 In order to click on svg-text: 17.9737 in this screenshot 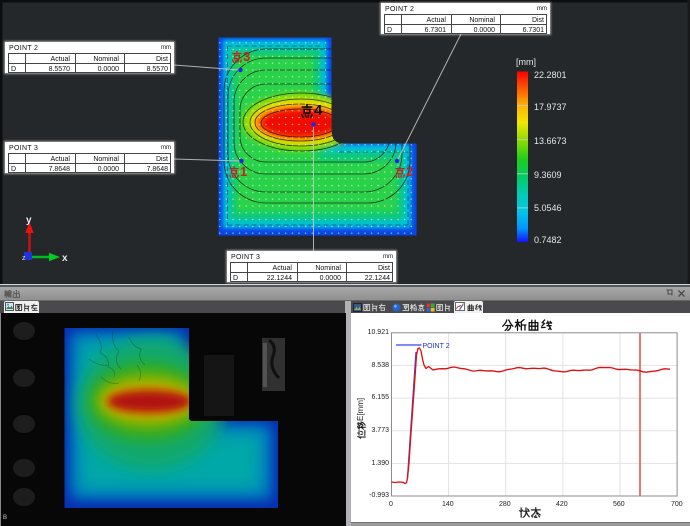, I will do `click(550, 107)`.